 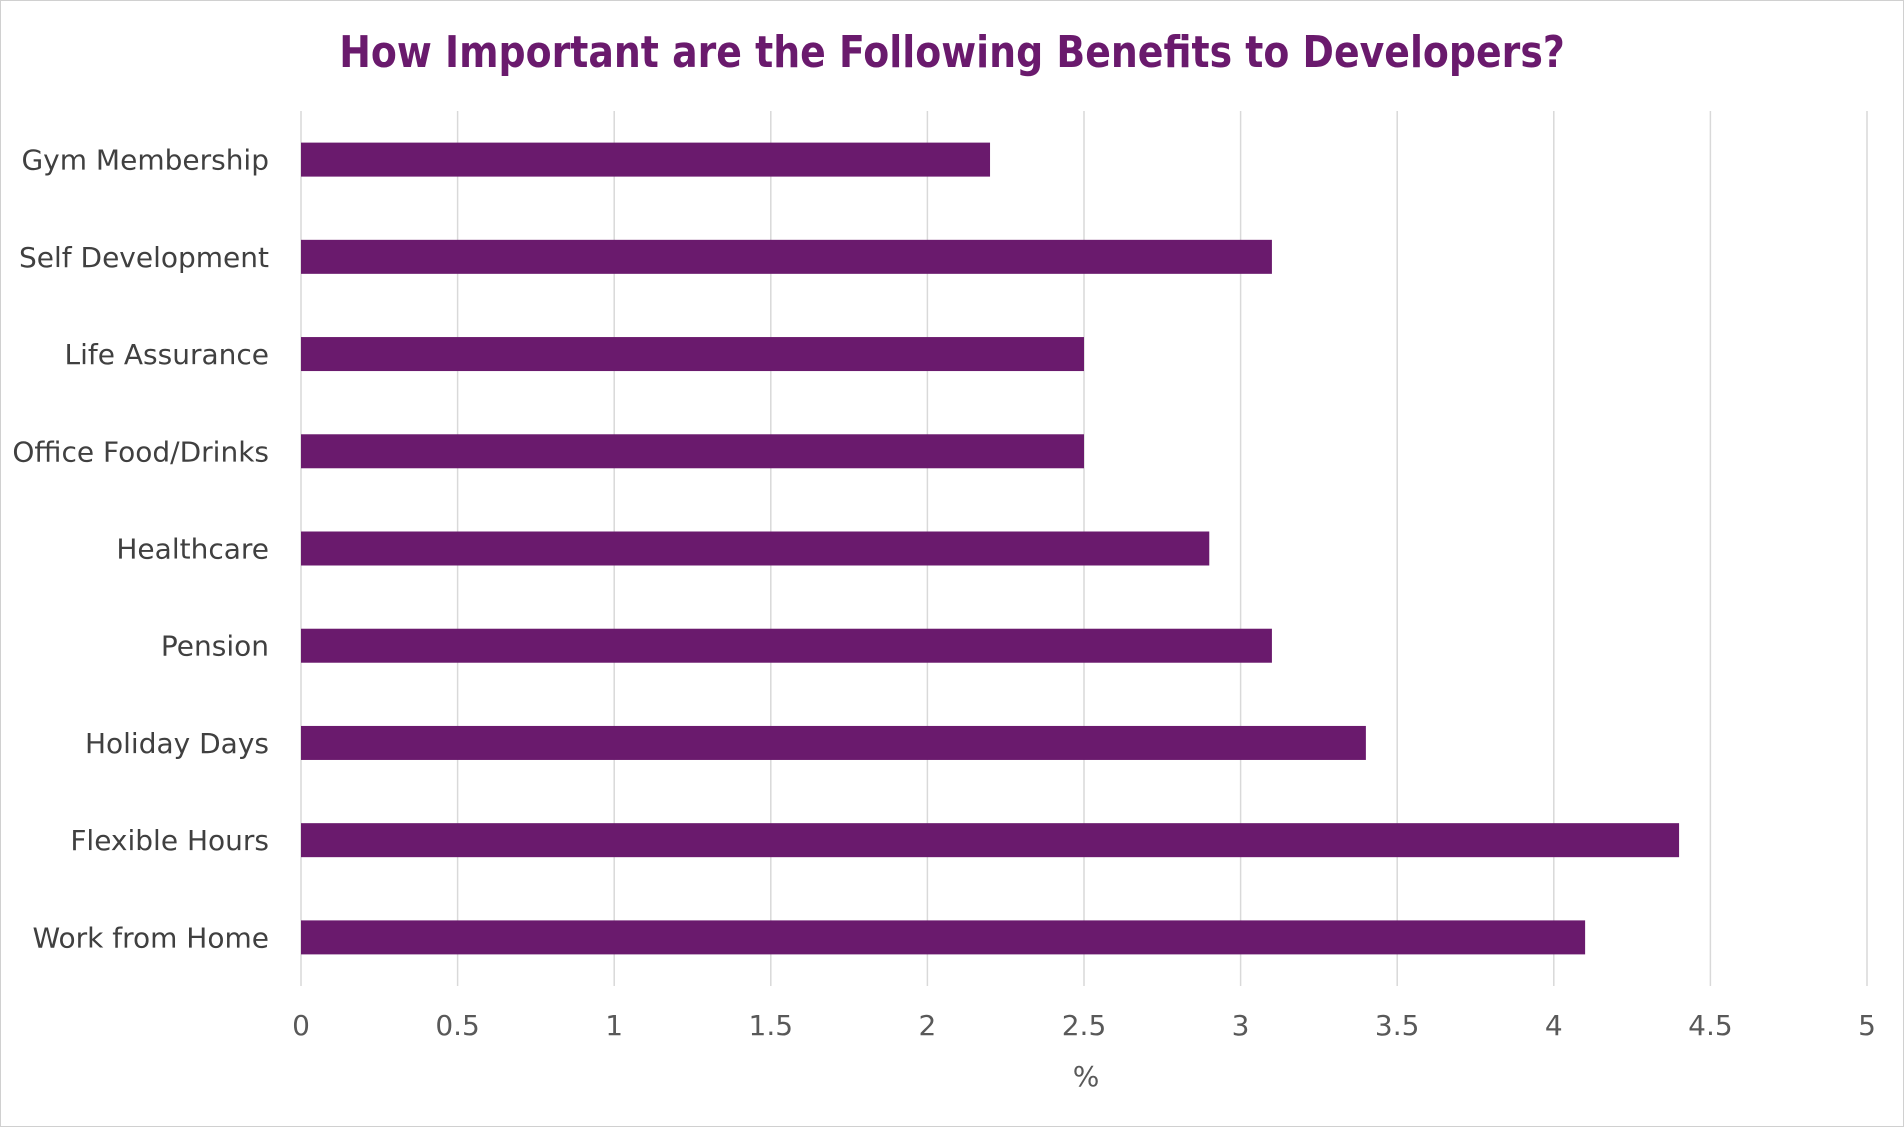 I want to click on x-tick-label: 2.5, so click(x=1084, y=1025).